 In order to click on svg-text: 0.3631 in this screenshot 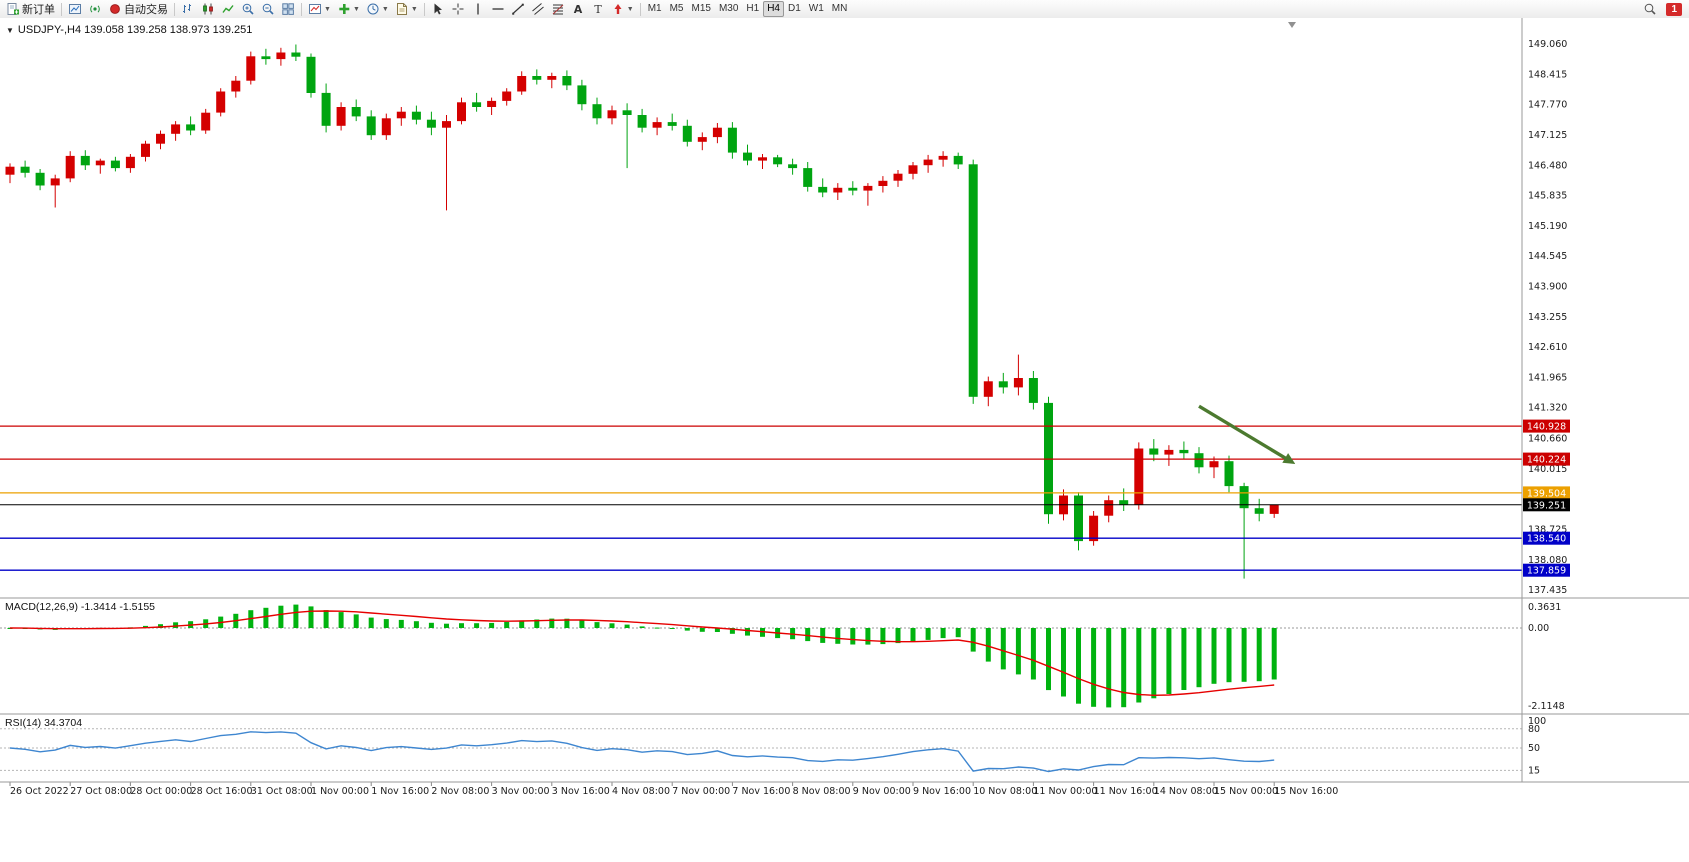, I will do `click(1544, 607)`.